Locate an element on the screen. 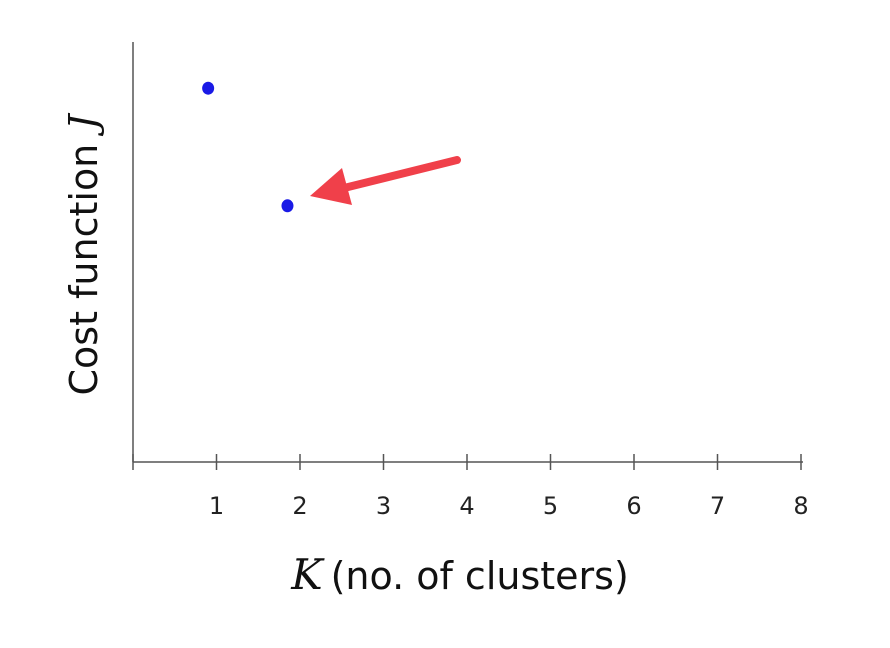 The width and height of the screenshot is (890, 648). x-axis-label: K (no. of clusters) is located at coordinates (459, 574).